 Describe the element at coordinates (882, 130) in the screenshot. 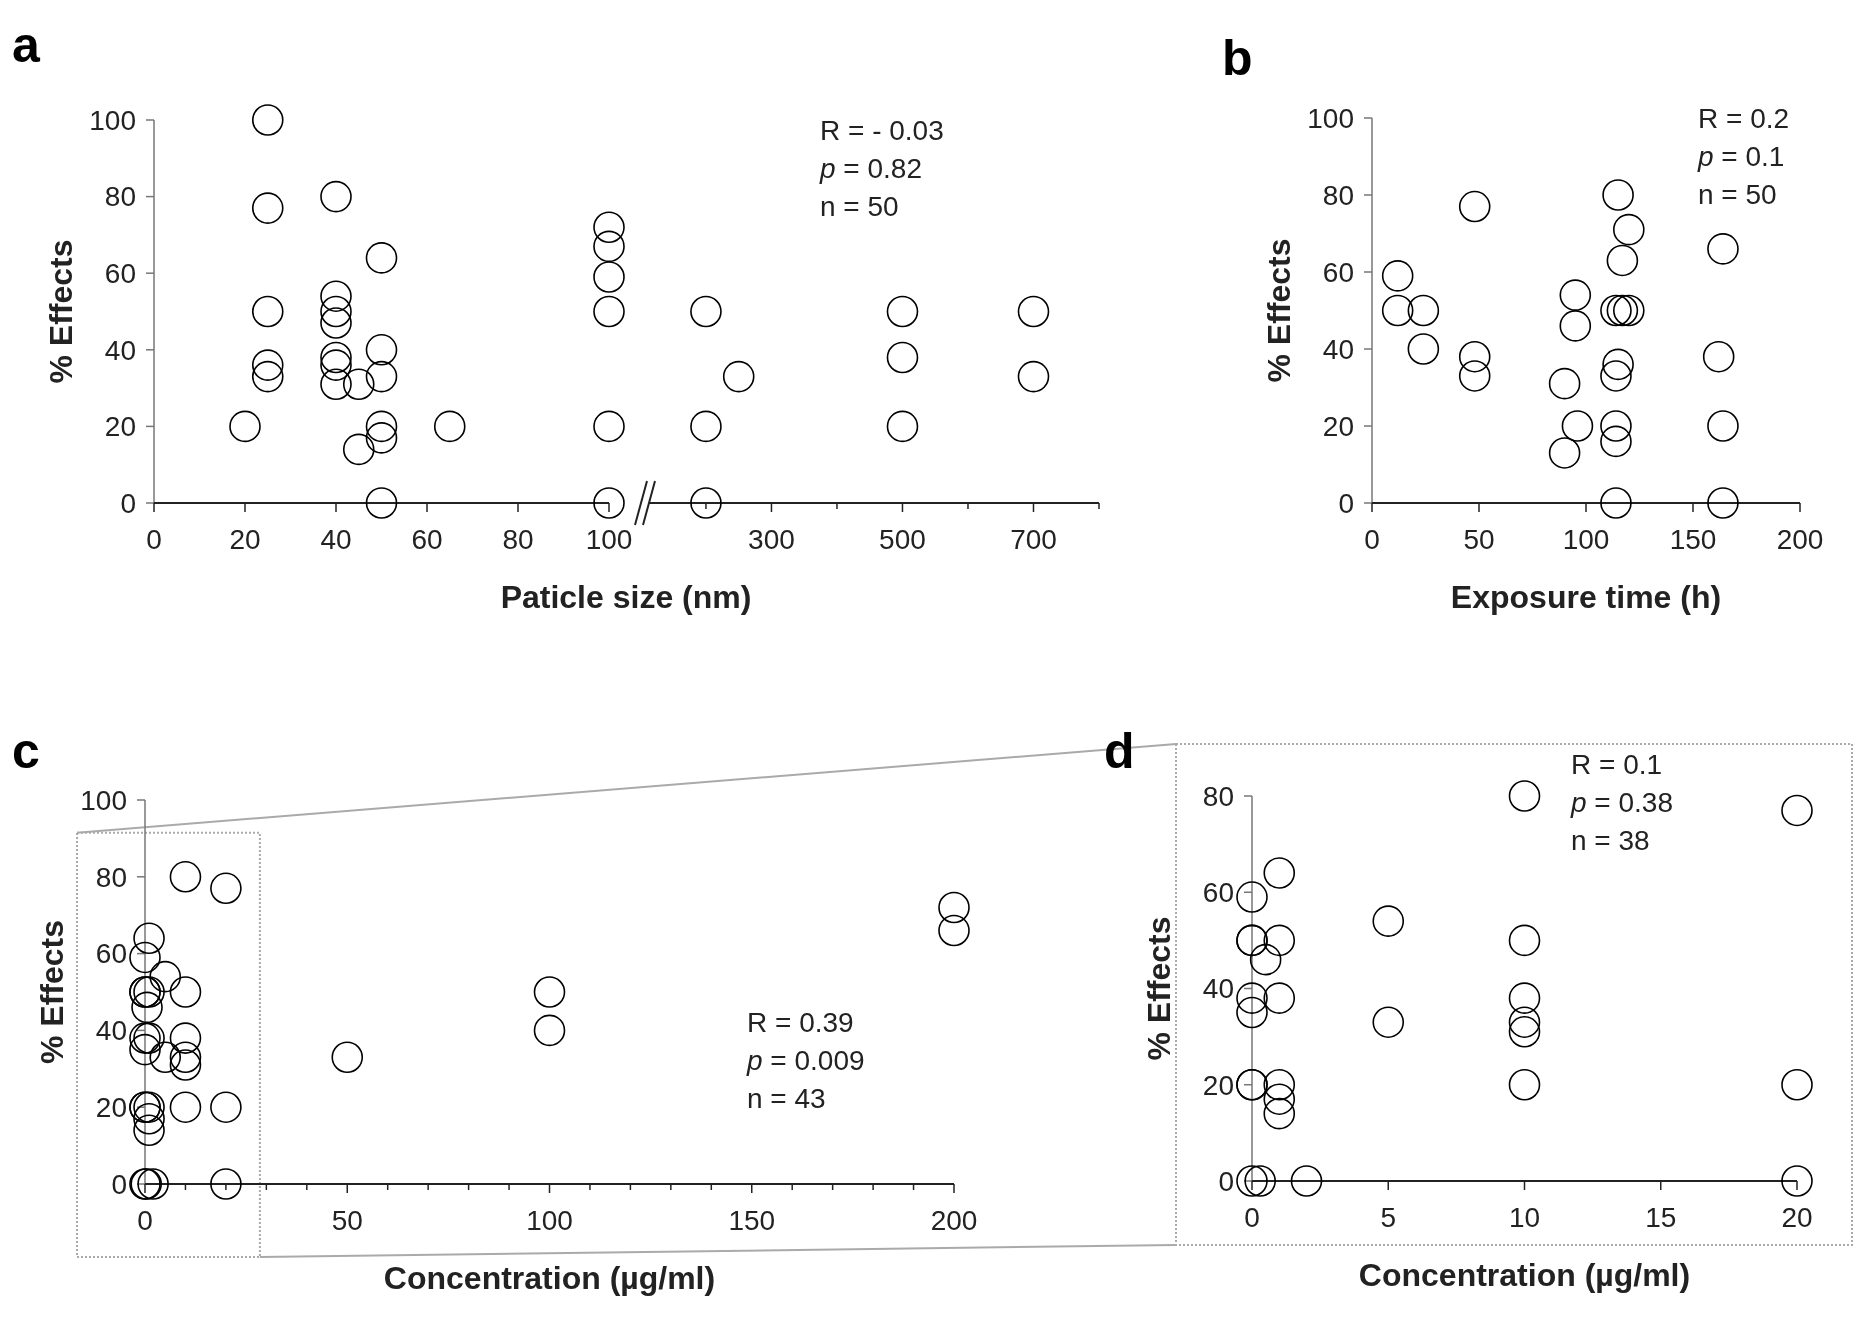

I see `annotation: R = - 0.03` at that location.